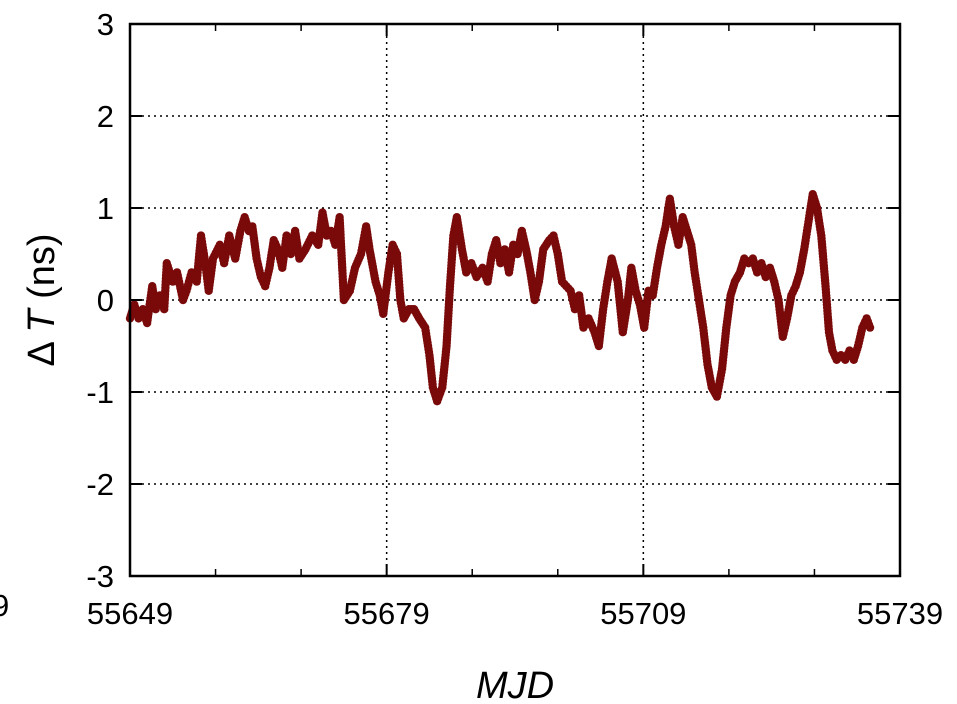  Describe the element at coordinates (100, 484) in the screenshot. I see `y-tick-label: -2` at that location.